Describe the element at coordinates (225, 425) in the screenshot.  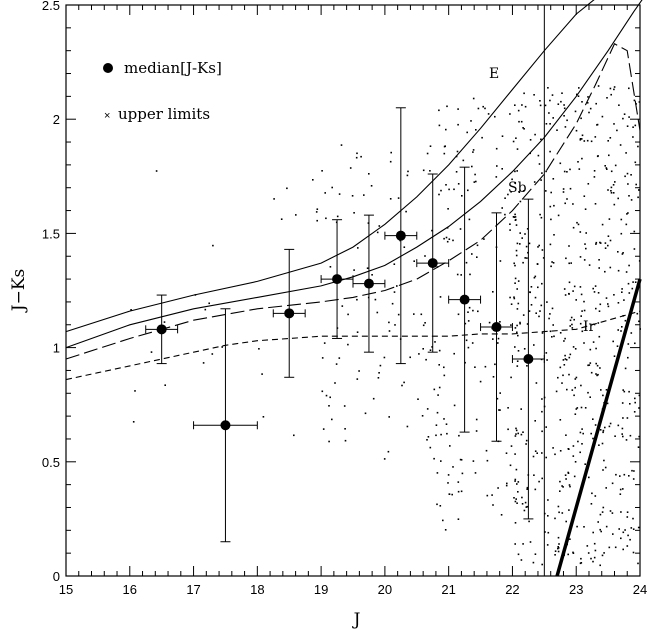
I see `median-point` at that location.